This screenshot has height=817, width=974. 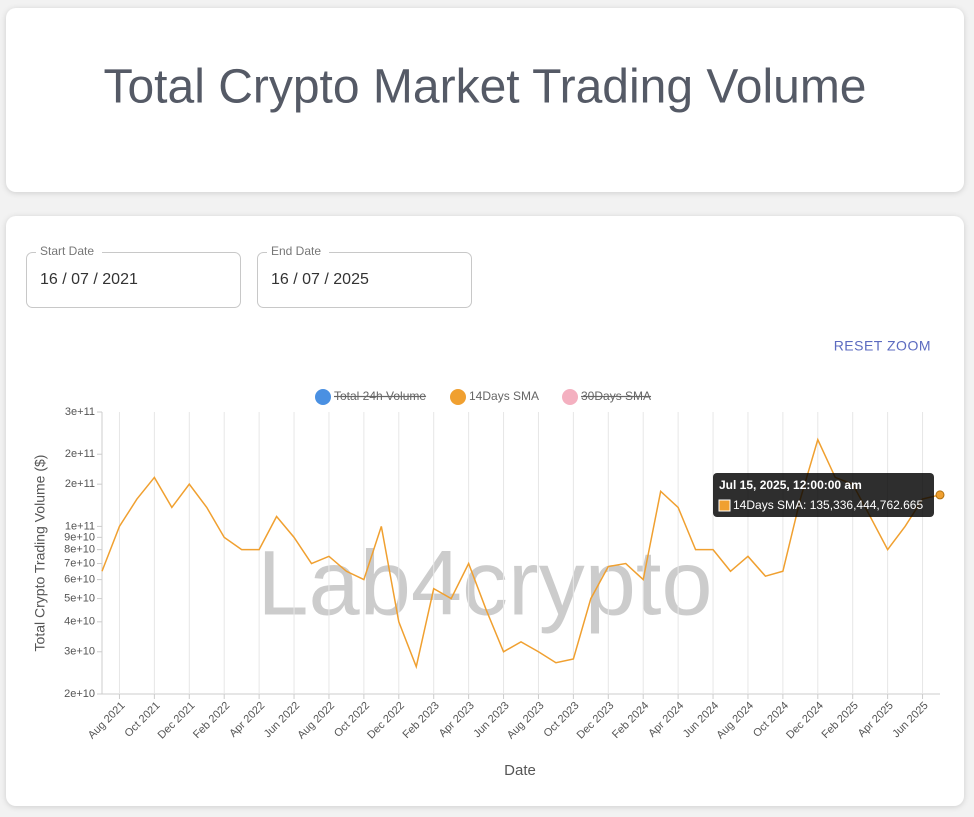 I want to click on start-date-label: Start Date, so click(x=67, y=251).